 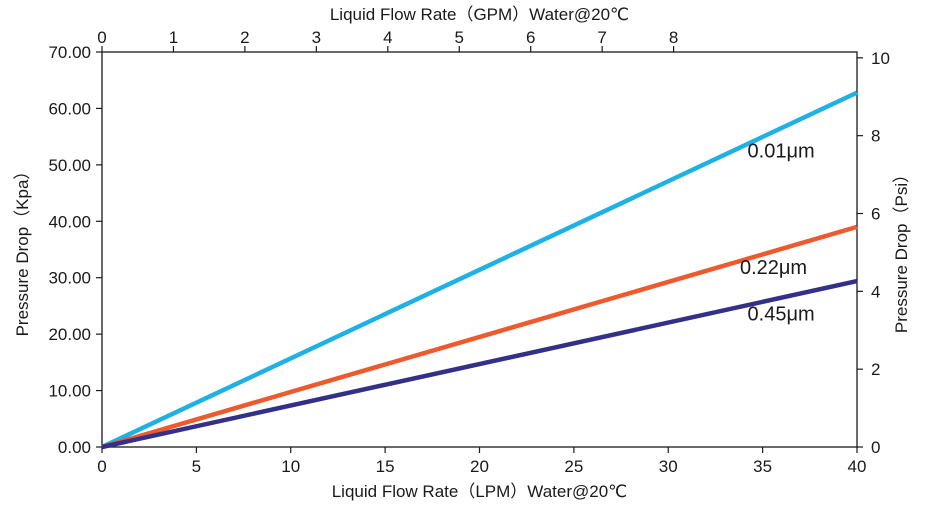 What do you see at coordinates (173, 37) in the screenshot?
I see `x-top-tick-label: 1` at bounding box center [173, 37].